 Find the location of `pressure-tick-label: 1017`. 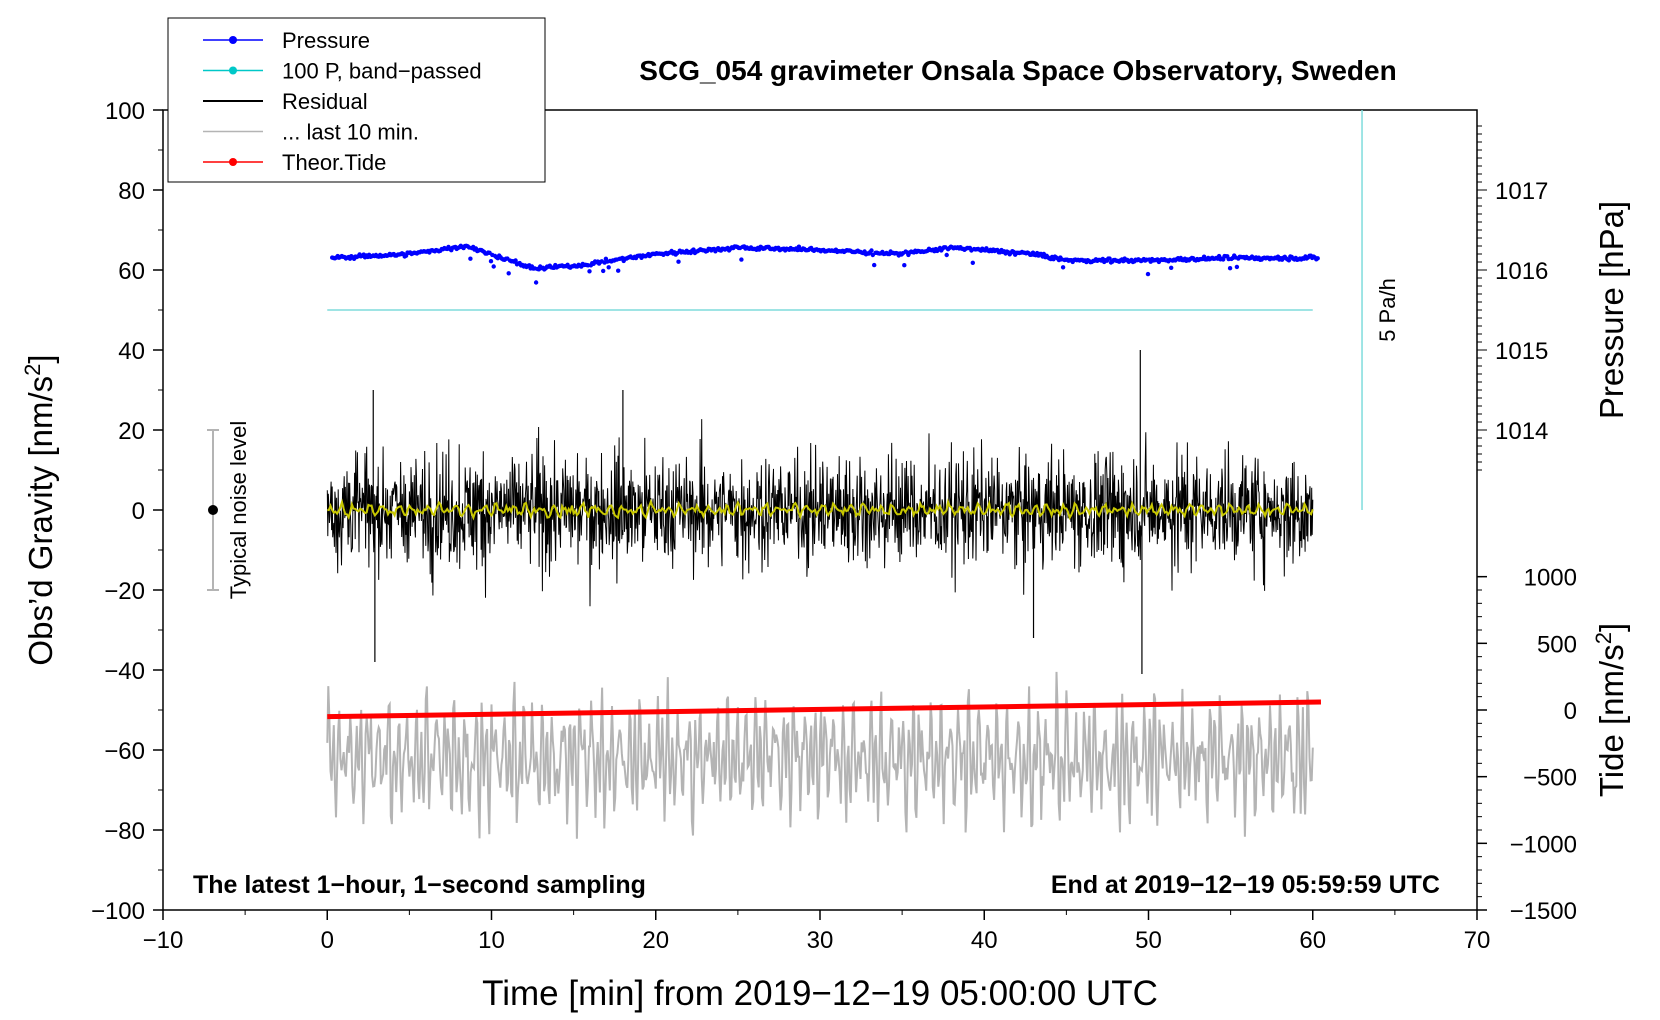

pressure-tick-label: 1017 is located at coordinates (1521, 191).